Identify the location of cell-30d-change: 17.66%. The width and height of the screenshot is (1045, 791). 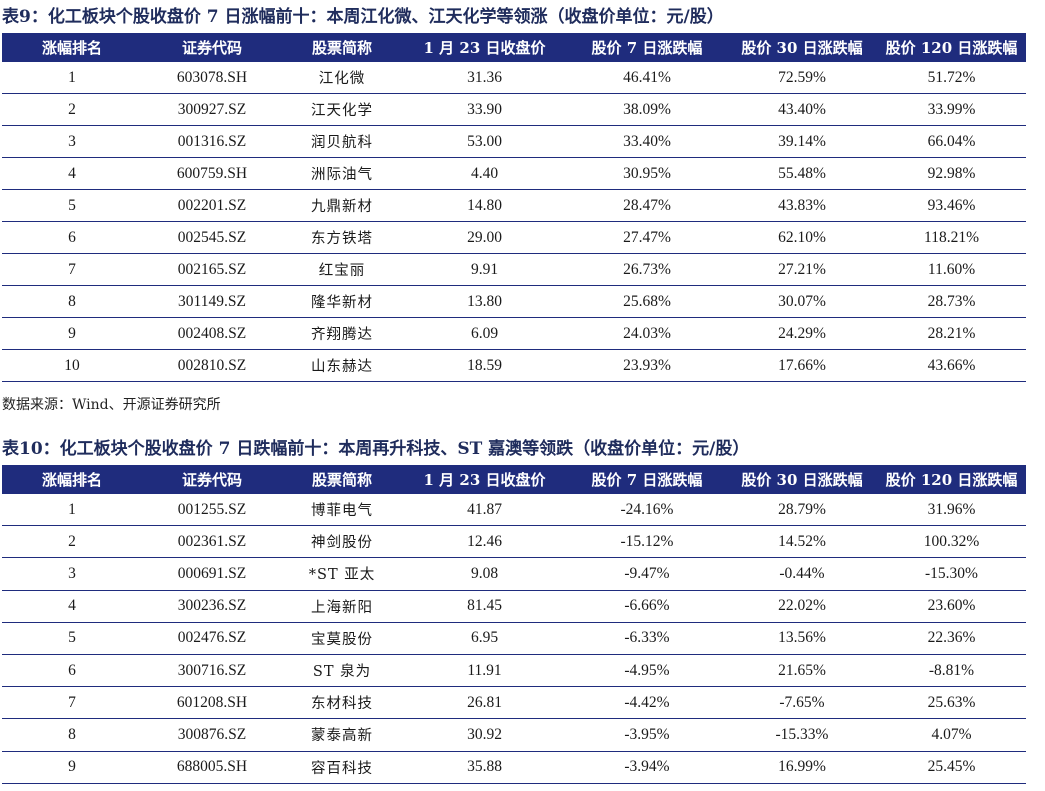
(802, 365).